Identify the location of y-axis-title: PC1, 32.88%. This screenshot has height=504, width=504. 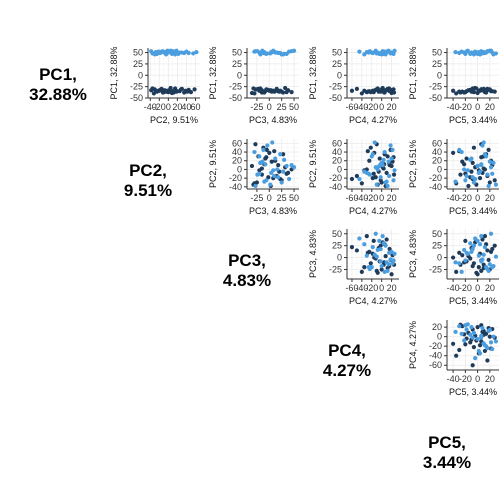
(114, 72).